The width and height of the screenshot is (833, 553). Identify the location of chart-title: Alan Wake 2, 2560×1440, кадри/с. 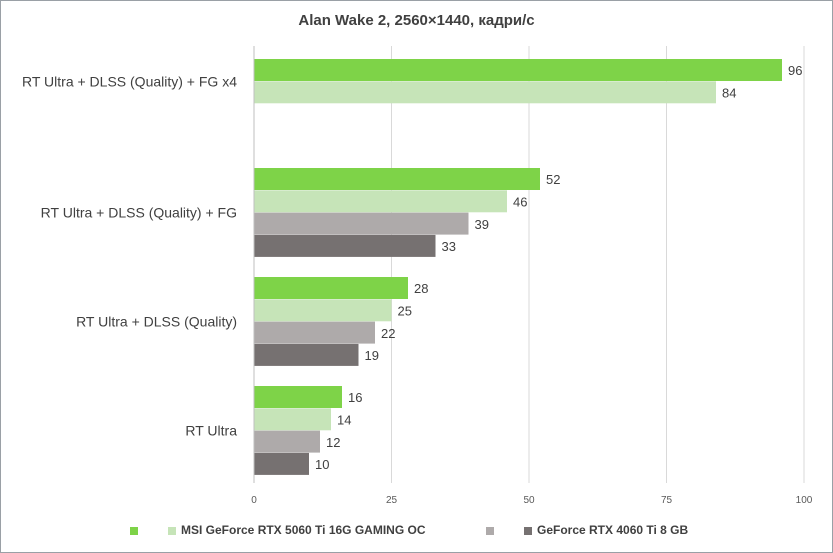
(416, 20).